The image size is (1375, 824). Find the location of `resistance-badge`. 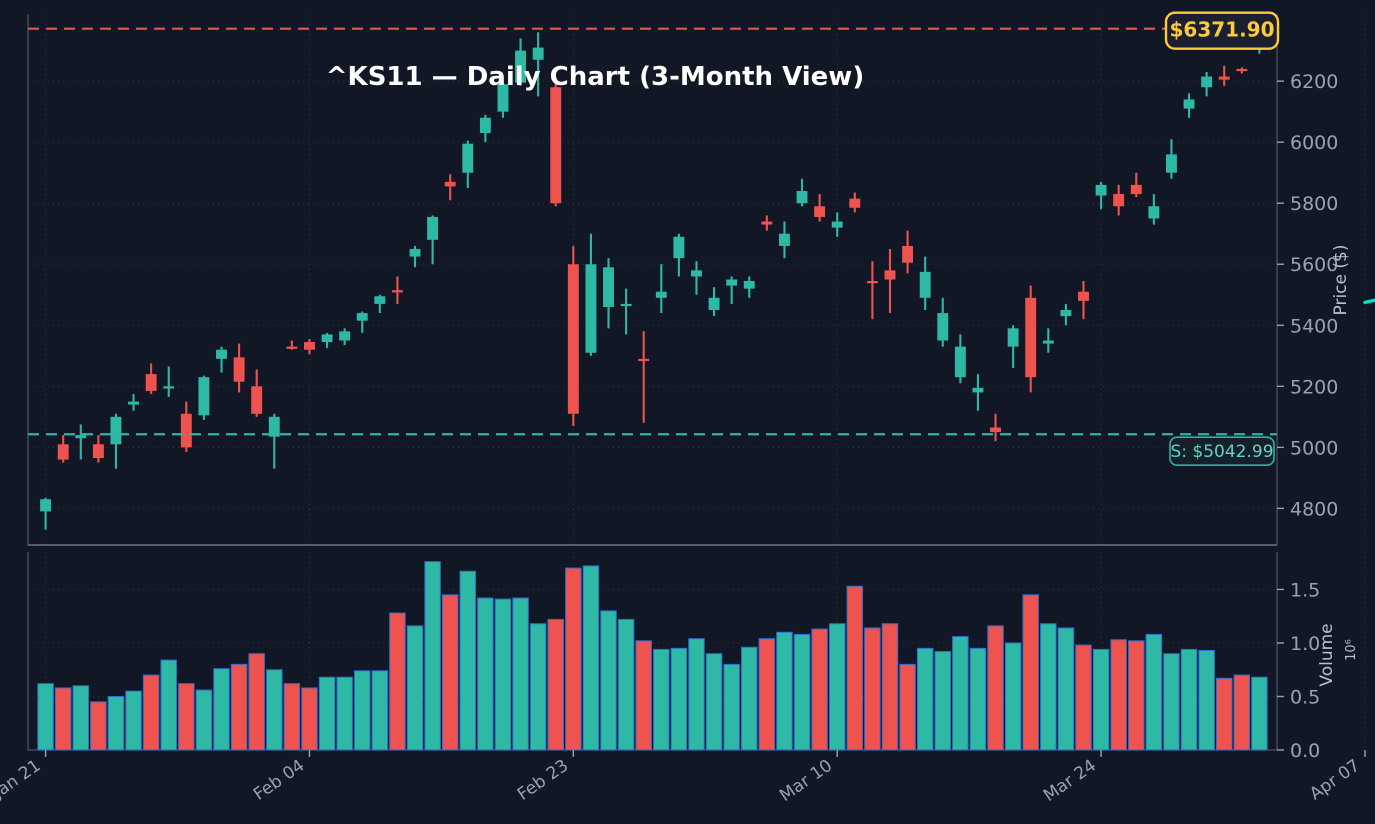

resistance-badge is located at coordinates (1222, 30).